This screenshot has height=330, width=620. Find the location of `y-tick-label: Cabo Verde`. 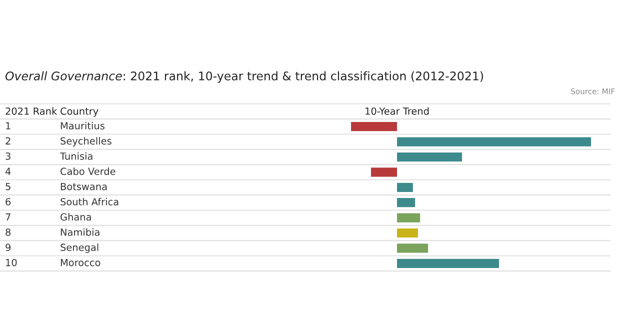

y-tick-label: Cabo Verde is located at coordinates (88, 171).